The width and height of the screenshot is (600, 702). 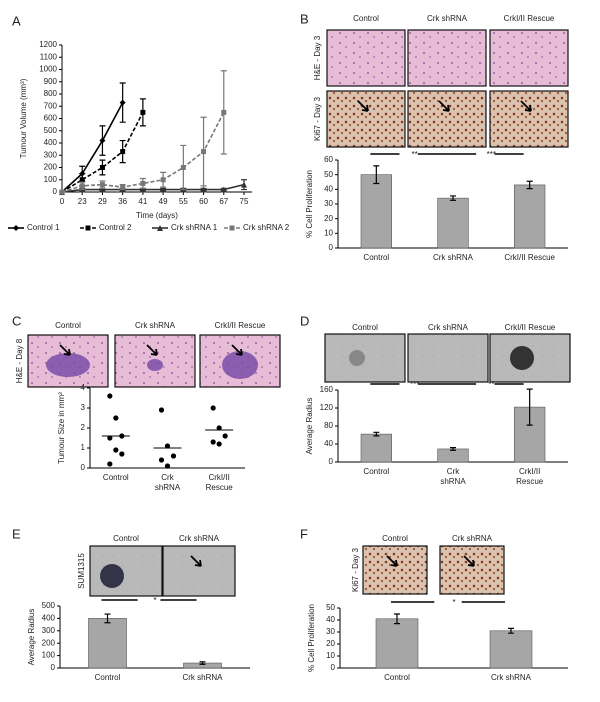 What do you see at coordinates (115, 227) in the screenshot?
I see `legend-label: Control 2` at bounding box center [115, 227].